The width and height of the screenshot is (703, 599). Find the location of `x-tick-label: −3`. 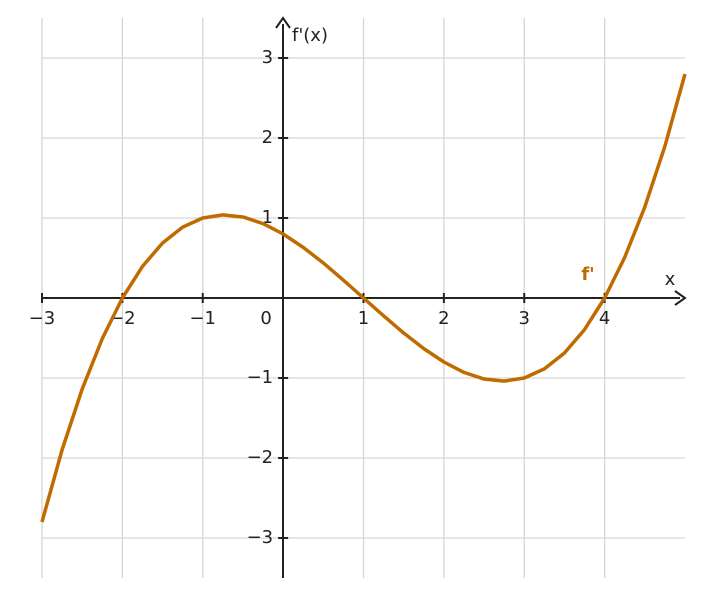

x-tick-label: −3 is located at coordinates (42, 318).